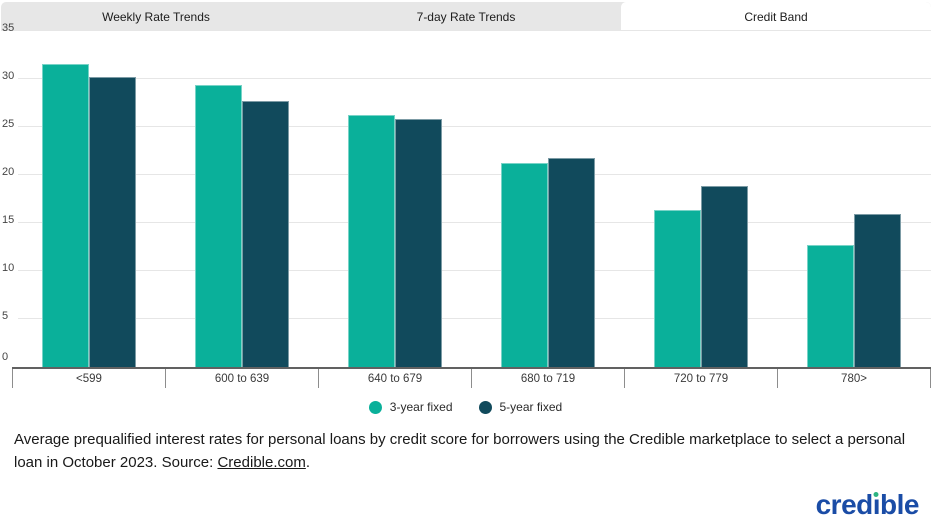 The height and width of the screenshot is (523, 931). Describe the element at coordinates (261, 463) in the screenshot. I see `source-link: Credible.com` at that location.